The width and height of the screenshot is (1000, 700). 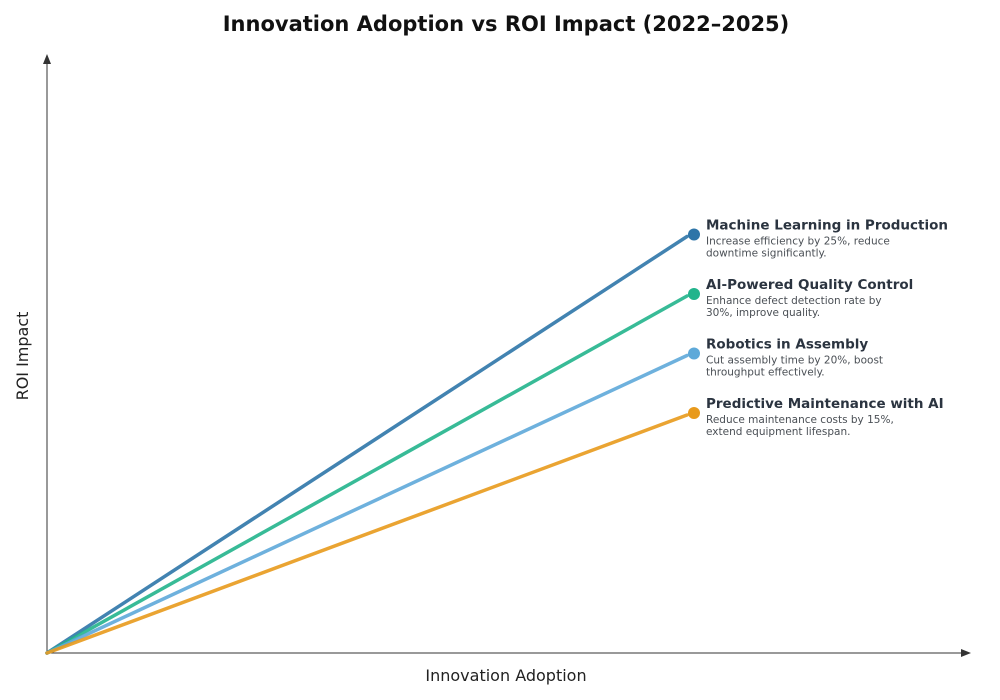 What do you see at coordinates (966, 653) in the screenshot?
I see `x-axis-arrow` at bounding box center [966, 653].